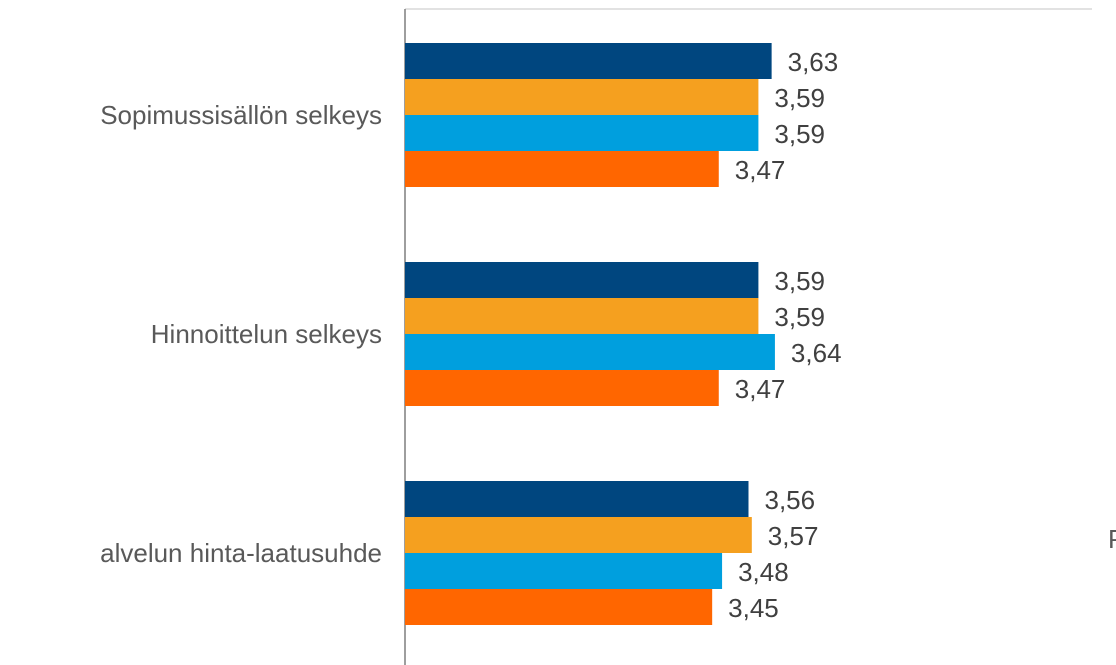 This screenshot has height=665, width=1116. Describe the element at coordinates (763, 572) in the screenshot. I see `data-label: 3,48` at that location.